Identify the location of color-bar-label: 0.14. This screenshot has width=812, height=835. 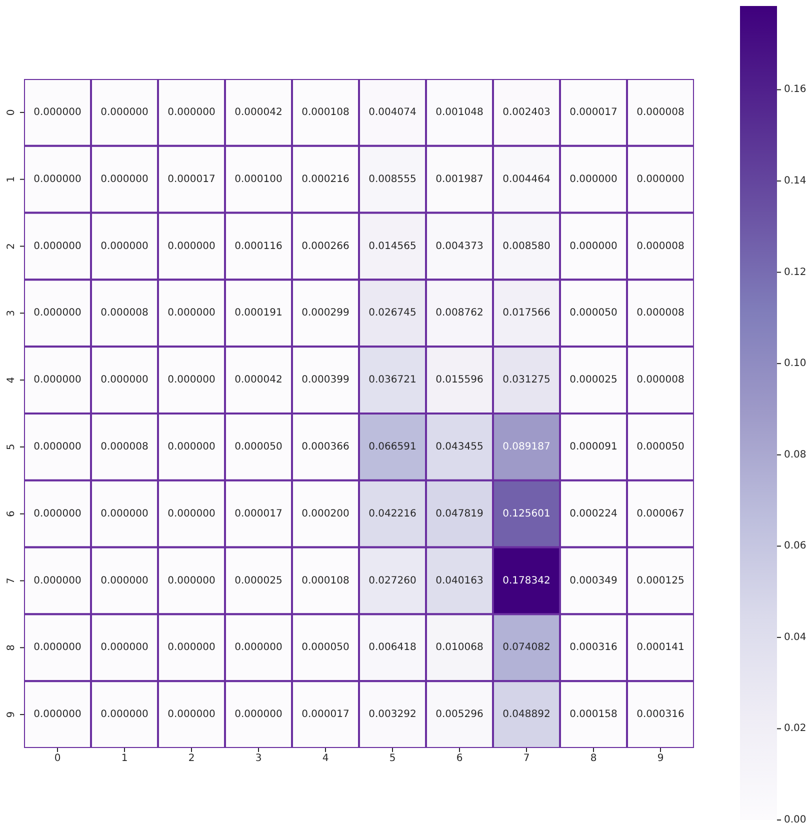
(795, 181).